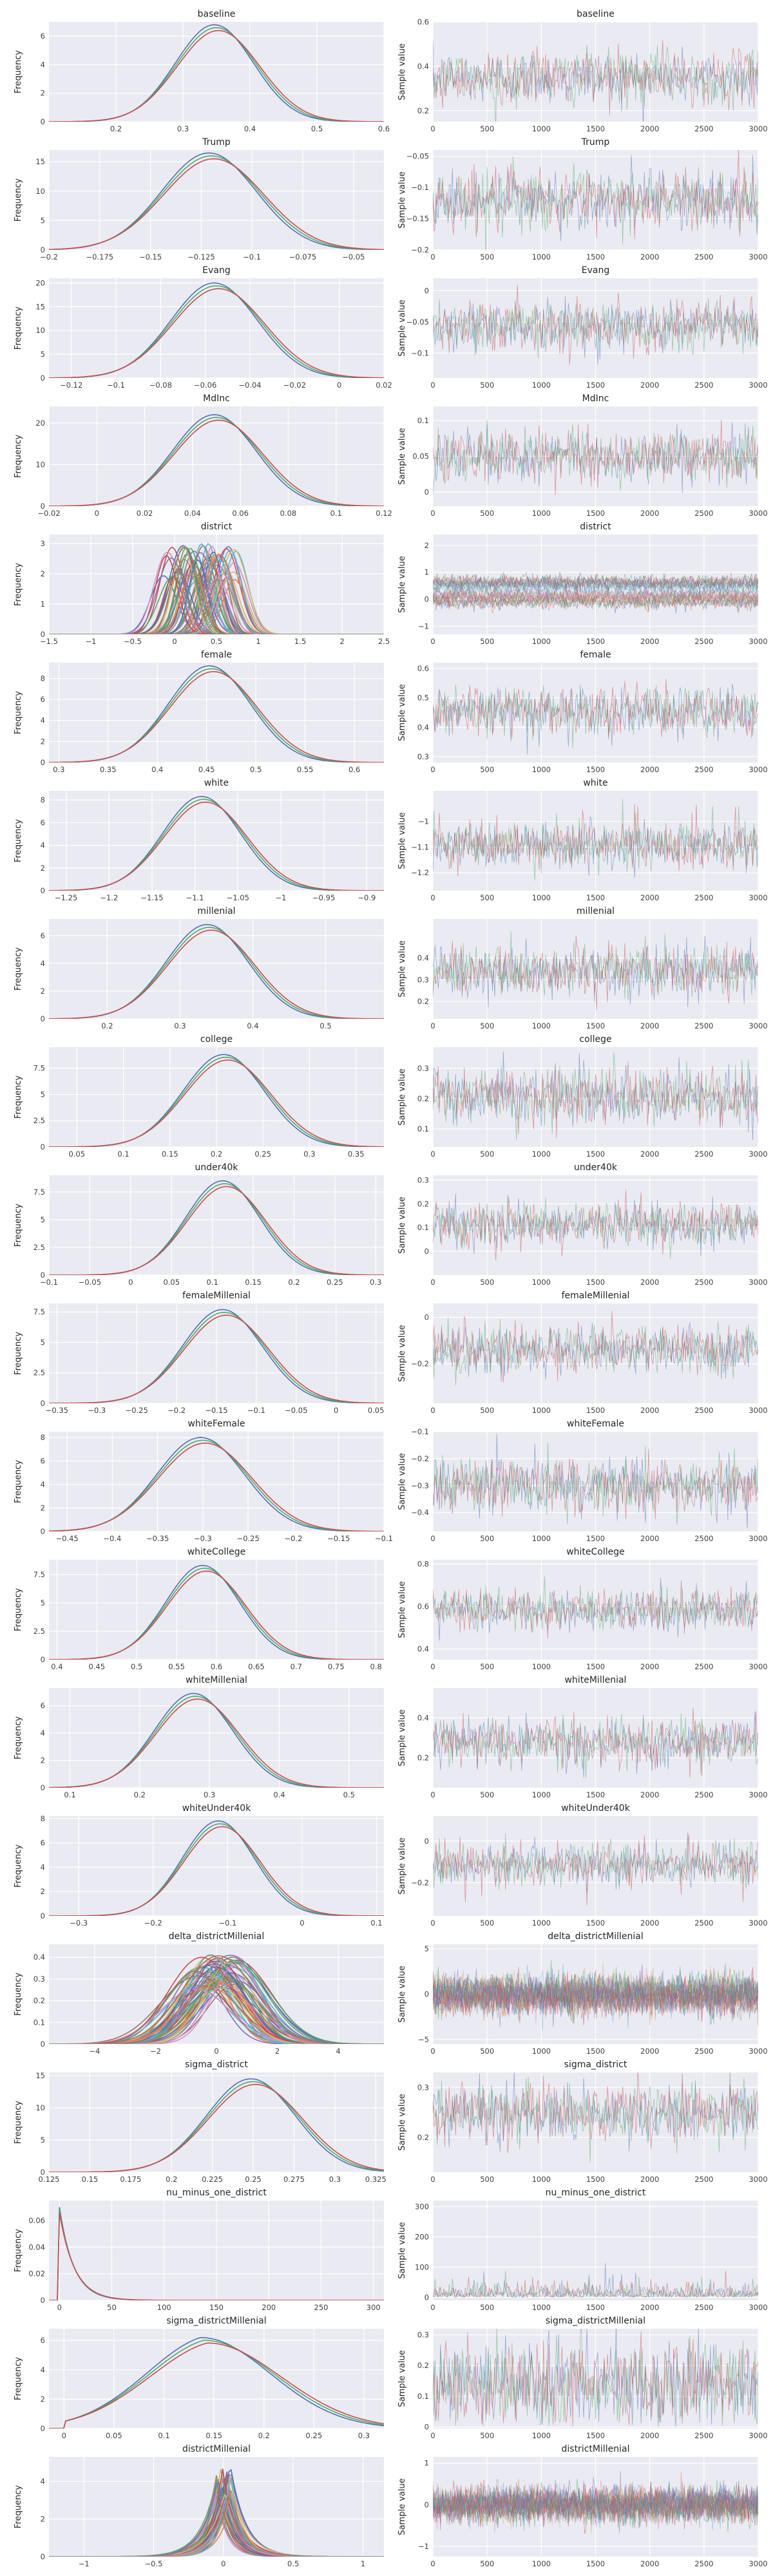 The width and height of the screenshot is (773, 2576). Describe the element at coordinates (39, 1068) in the screenshot. I see `y-tick-label: 7.5` at that location.